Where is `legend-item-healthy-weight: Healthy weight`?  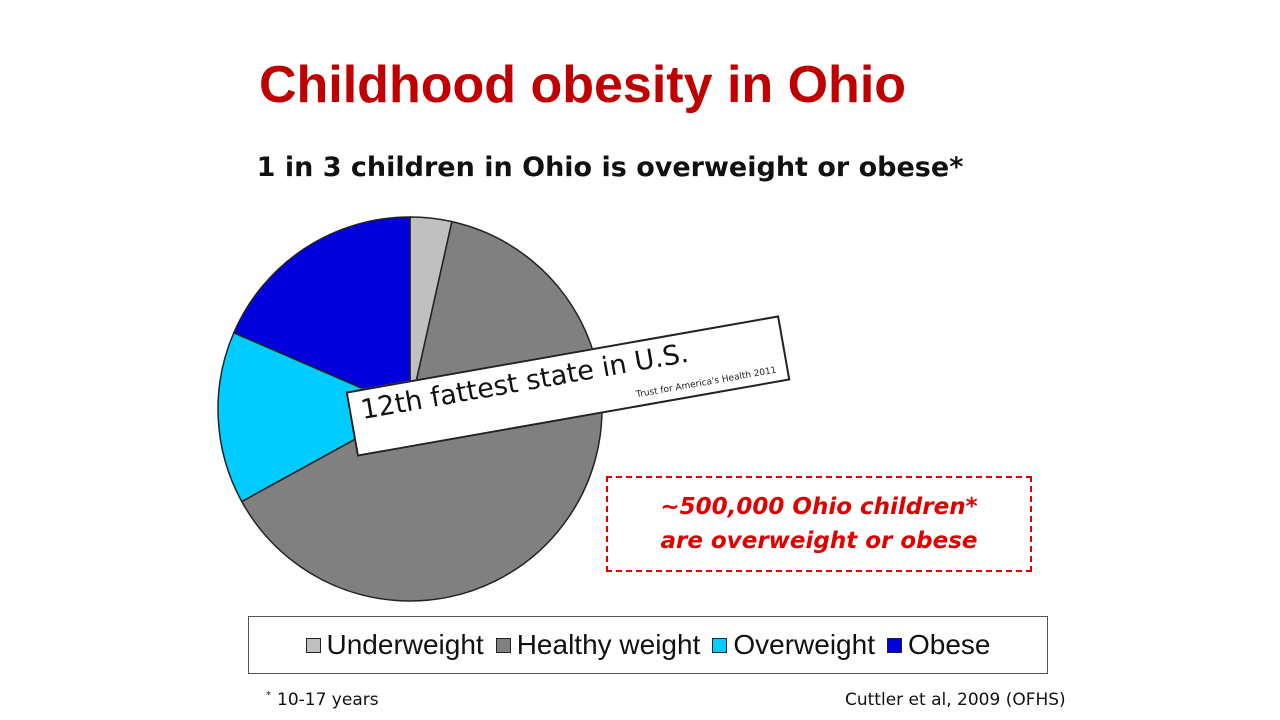
legend-item-healthy-weight: Healthy weight is located at coordinates (598, 645).